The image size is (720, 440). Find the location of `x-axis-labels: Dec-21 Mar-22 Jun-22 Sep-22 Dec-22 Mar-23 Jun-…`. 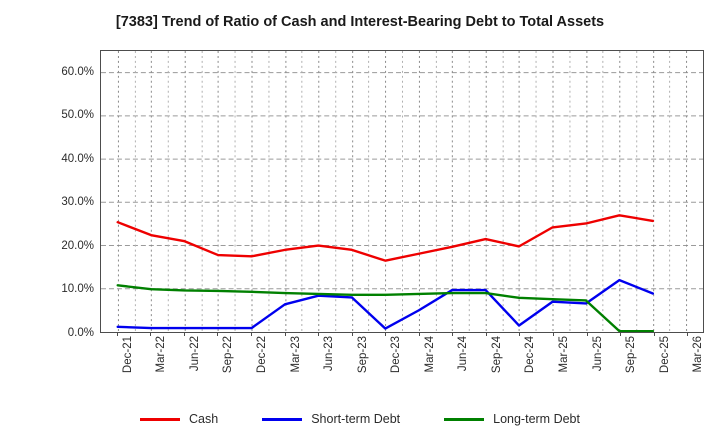

x-axis-labels: Dec-21 Mar-22 Jun-22 Sep-22 Dec-22 Mar-23 Jun-… is located at coordinates (402, 369).